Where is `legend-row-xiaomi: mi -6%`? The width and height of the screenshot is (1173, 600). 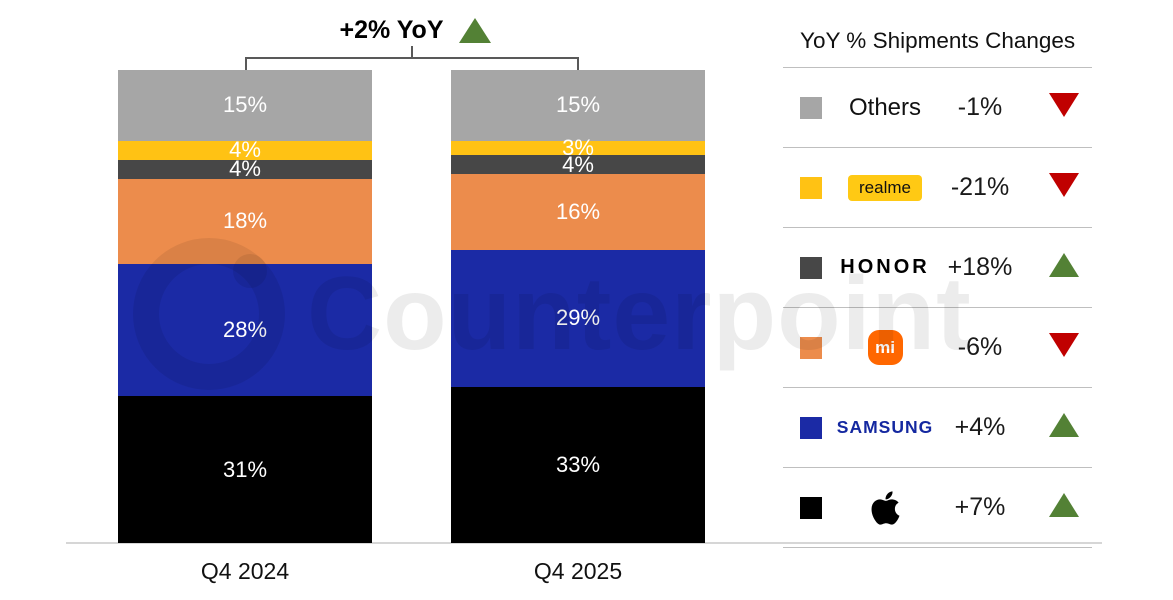 legend-row-xiaomi: mi -6% is located at coordinates (937, 348).